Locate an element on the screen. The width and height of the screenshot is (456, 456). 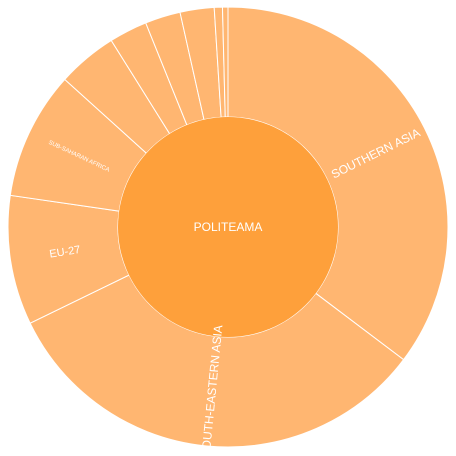
center-label: POLITEAMA is located at coordinates (228, 227).